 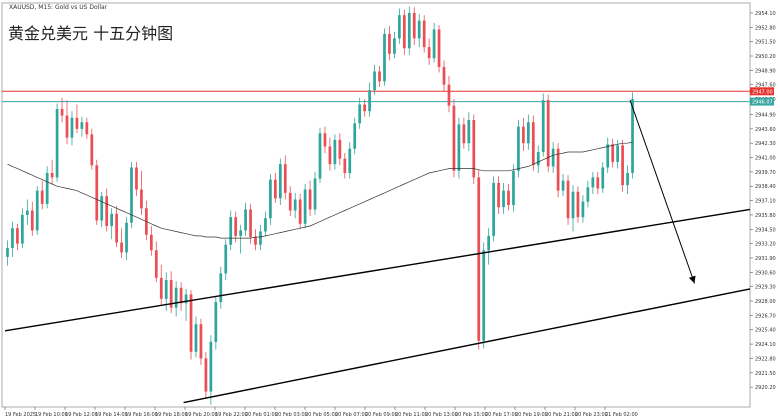 What do you see at coordinates (291, 415) in the screenshot?
I see `x-tick-label: 20 Feb 03:00` at bounding box center [291, 415].